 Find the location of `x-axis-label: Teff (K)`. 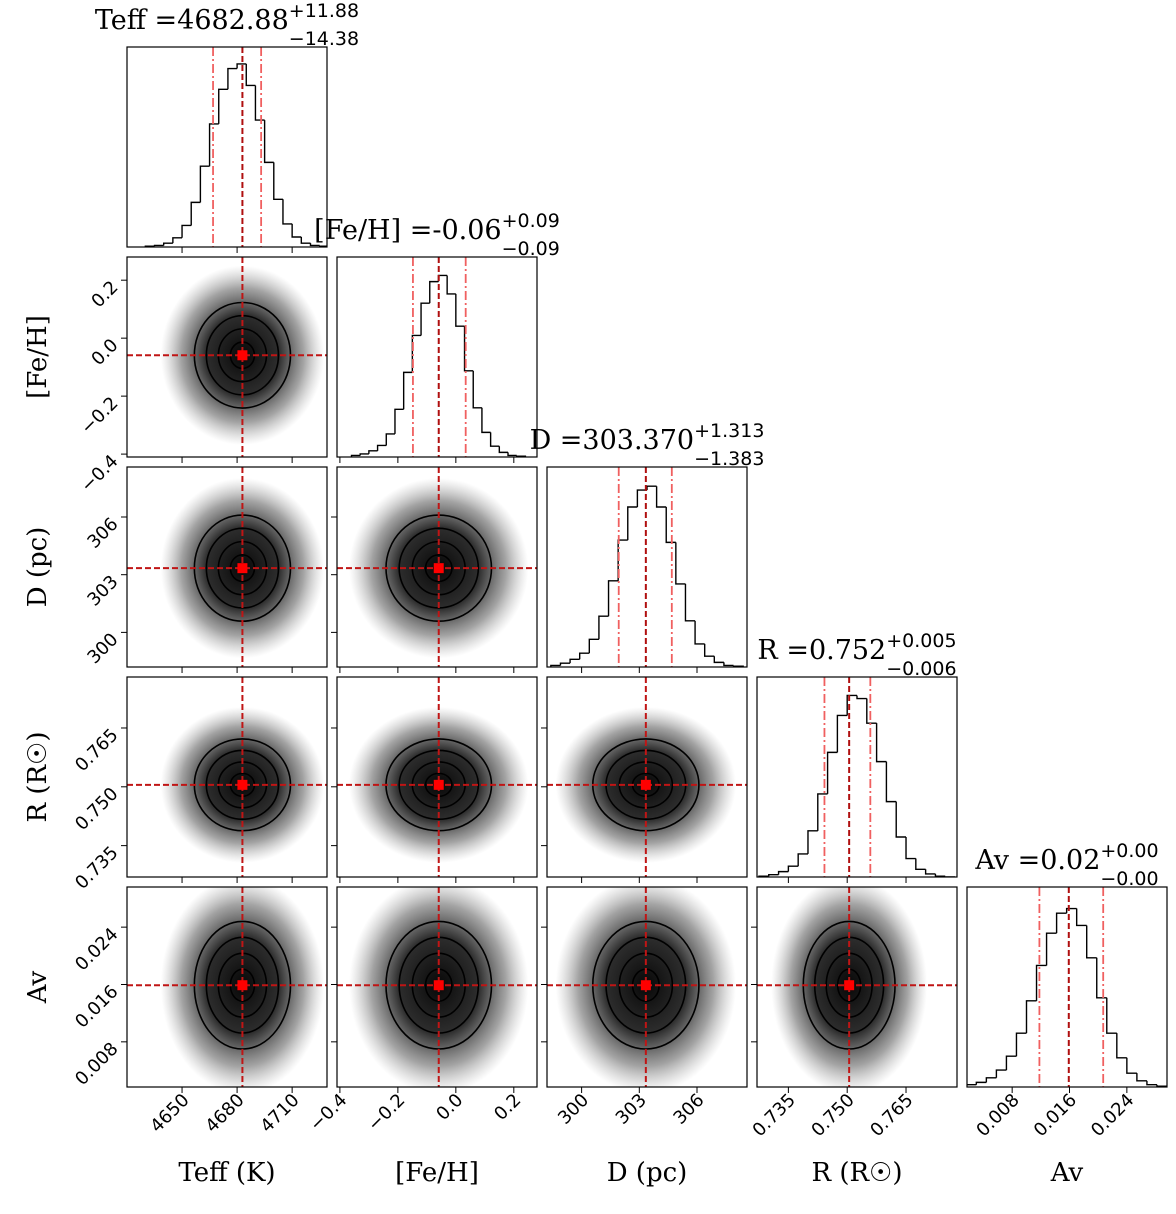

x-axis-label: Teff (K) is located at coordinates (226, 1173).